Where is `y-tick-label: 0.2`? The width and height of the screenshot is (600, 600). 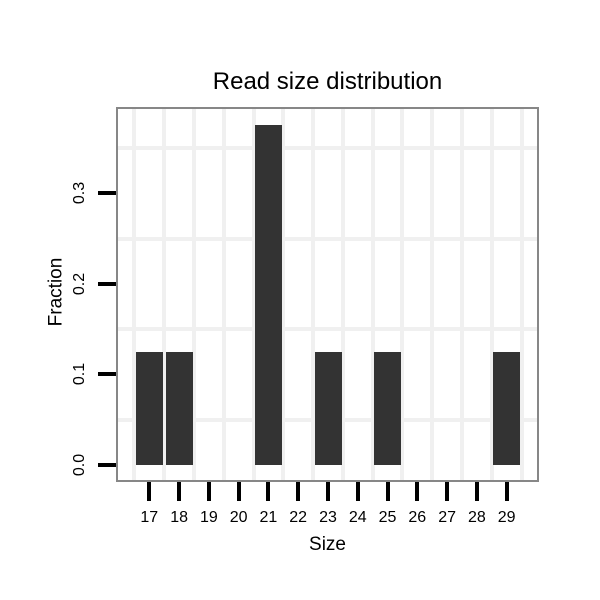
y-tick-label: 0.2 is located at coordinates (79, 284).